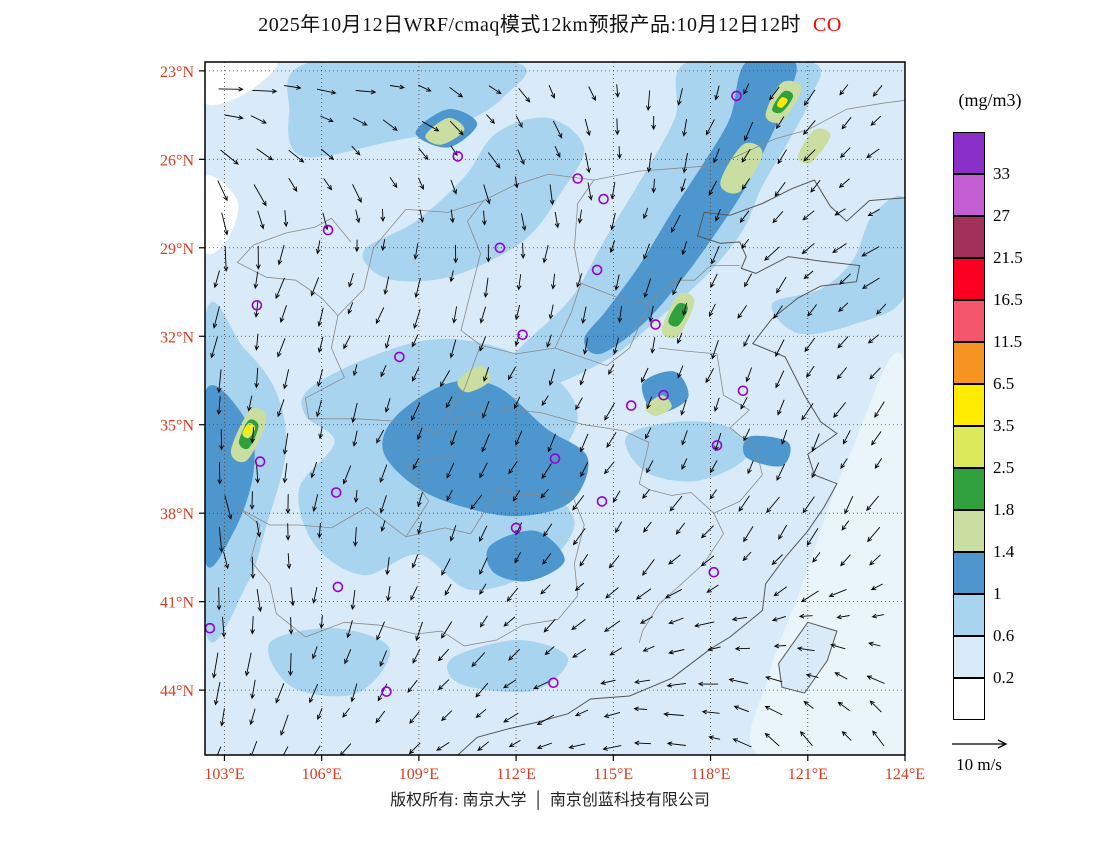 This screenshot has width=1100, height=850. Describe the element at coordinates (979, 764) in the screenshot. I see `wind-reference-label: 10 m/s` at that location.